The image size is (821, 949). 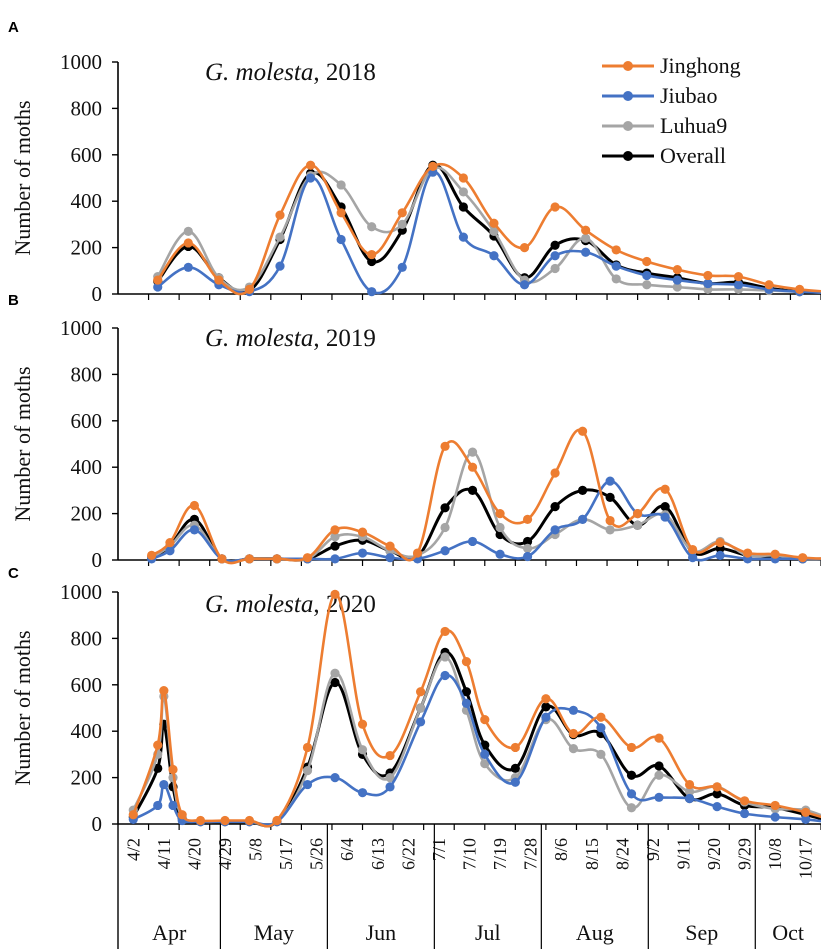 I want to click on panel-letter: C, so click(x=13, y=573).